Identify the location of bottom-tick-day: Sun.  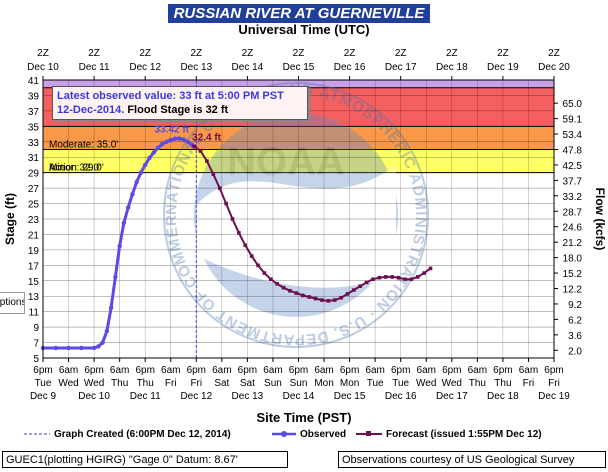
(273, 383).